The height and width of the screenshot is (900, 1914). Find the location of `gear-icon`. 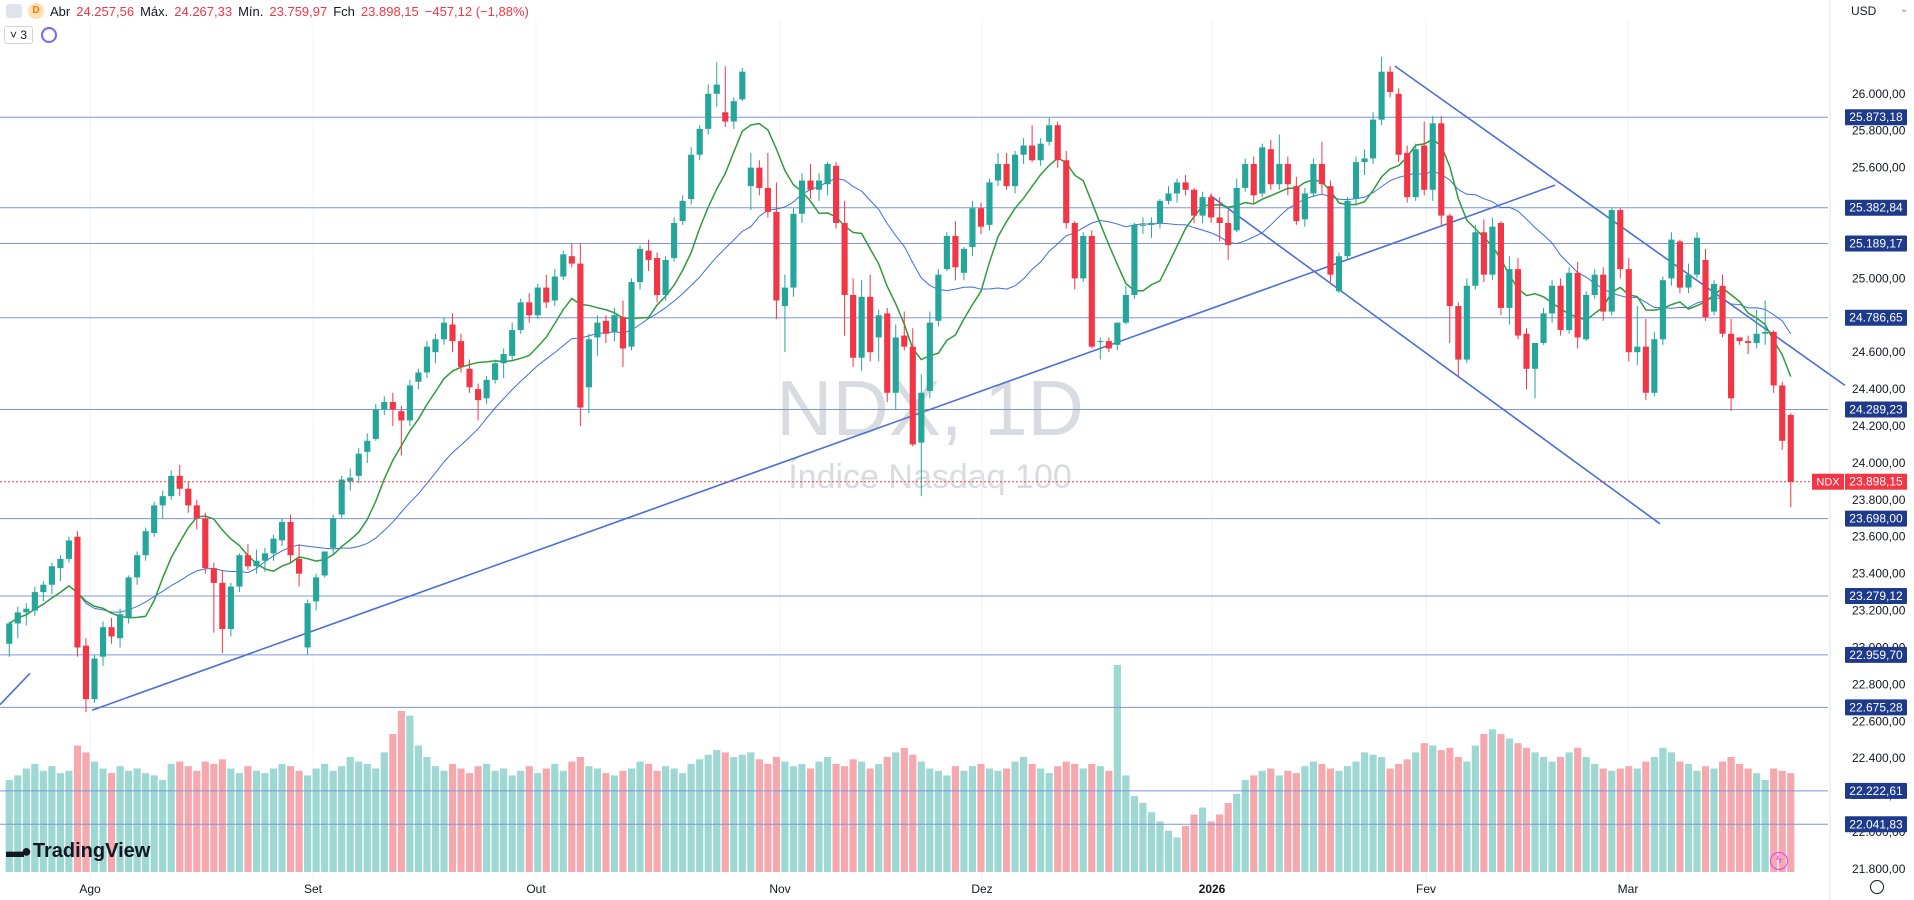

gear-icon is located at coordinates (1877, 887).